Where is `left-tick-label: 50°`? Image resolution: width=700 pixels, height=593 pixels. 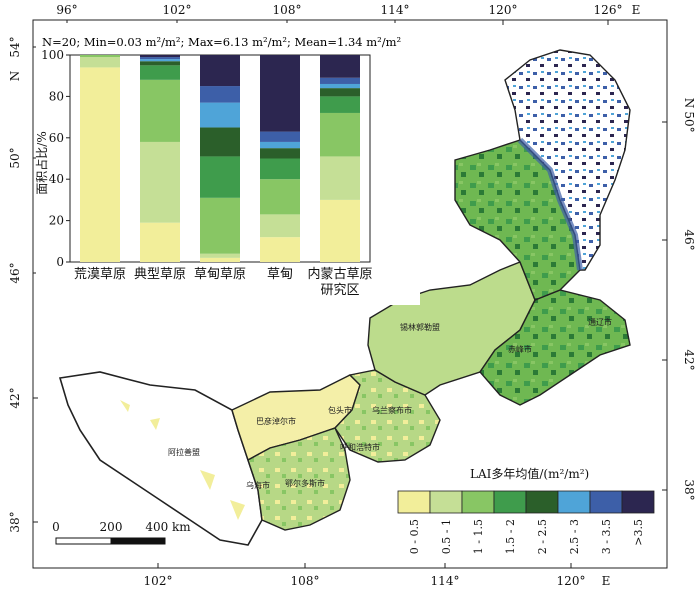 left-tick-label: 50° is located at coordinates (15, 157).